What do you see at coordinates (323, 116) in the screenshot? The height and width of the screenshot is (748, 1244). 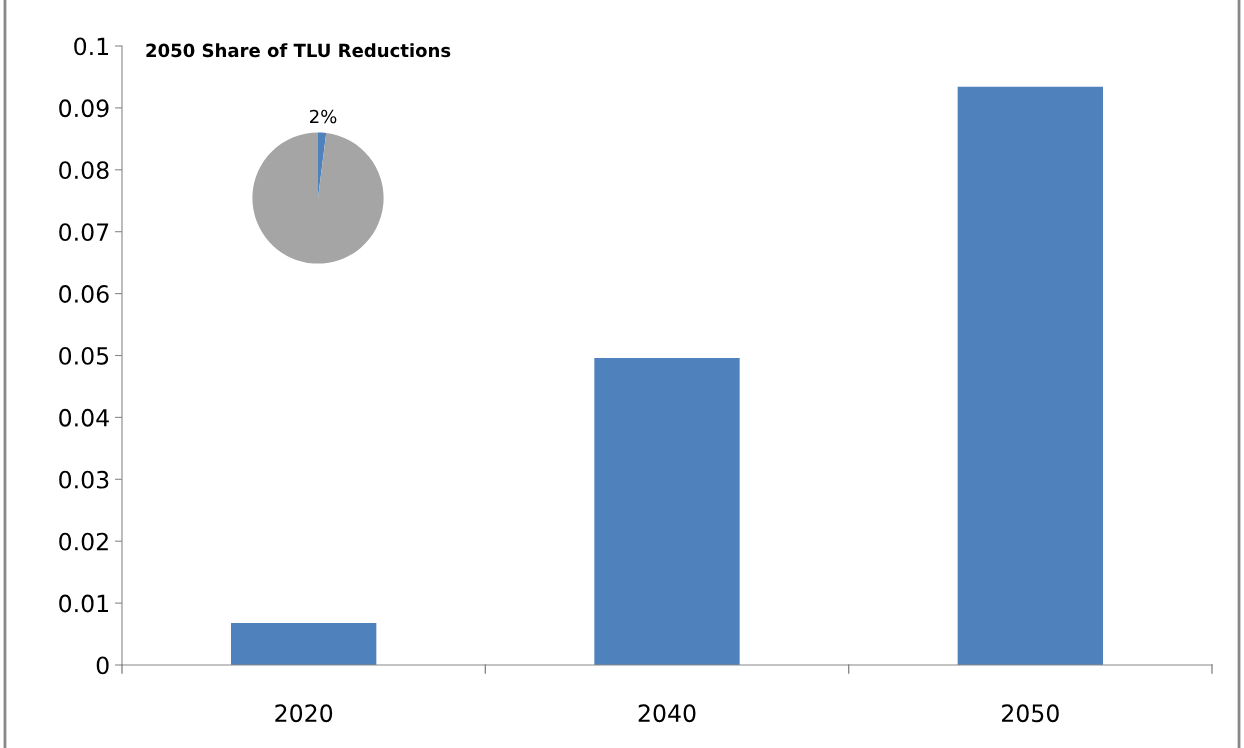 I see `data-label: 2%` at bounding box center [323, 116].